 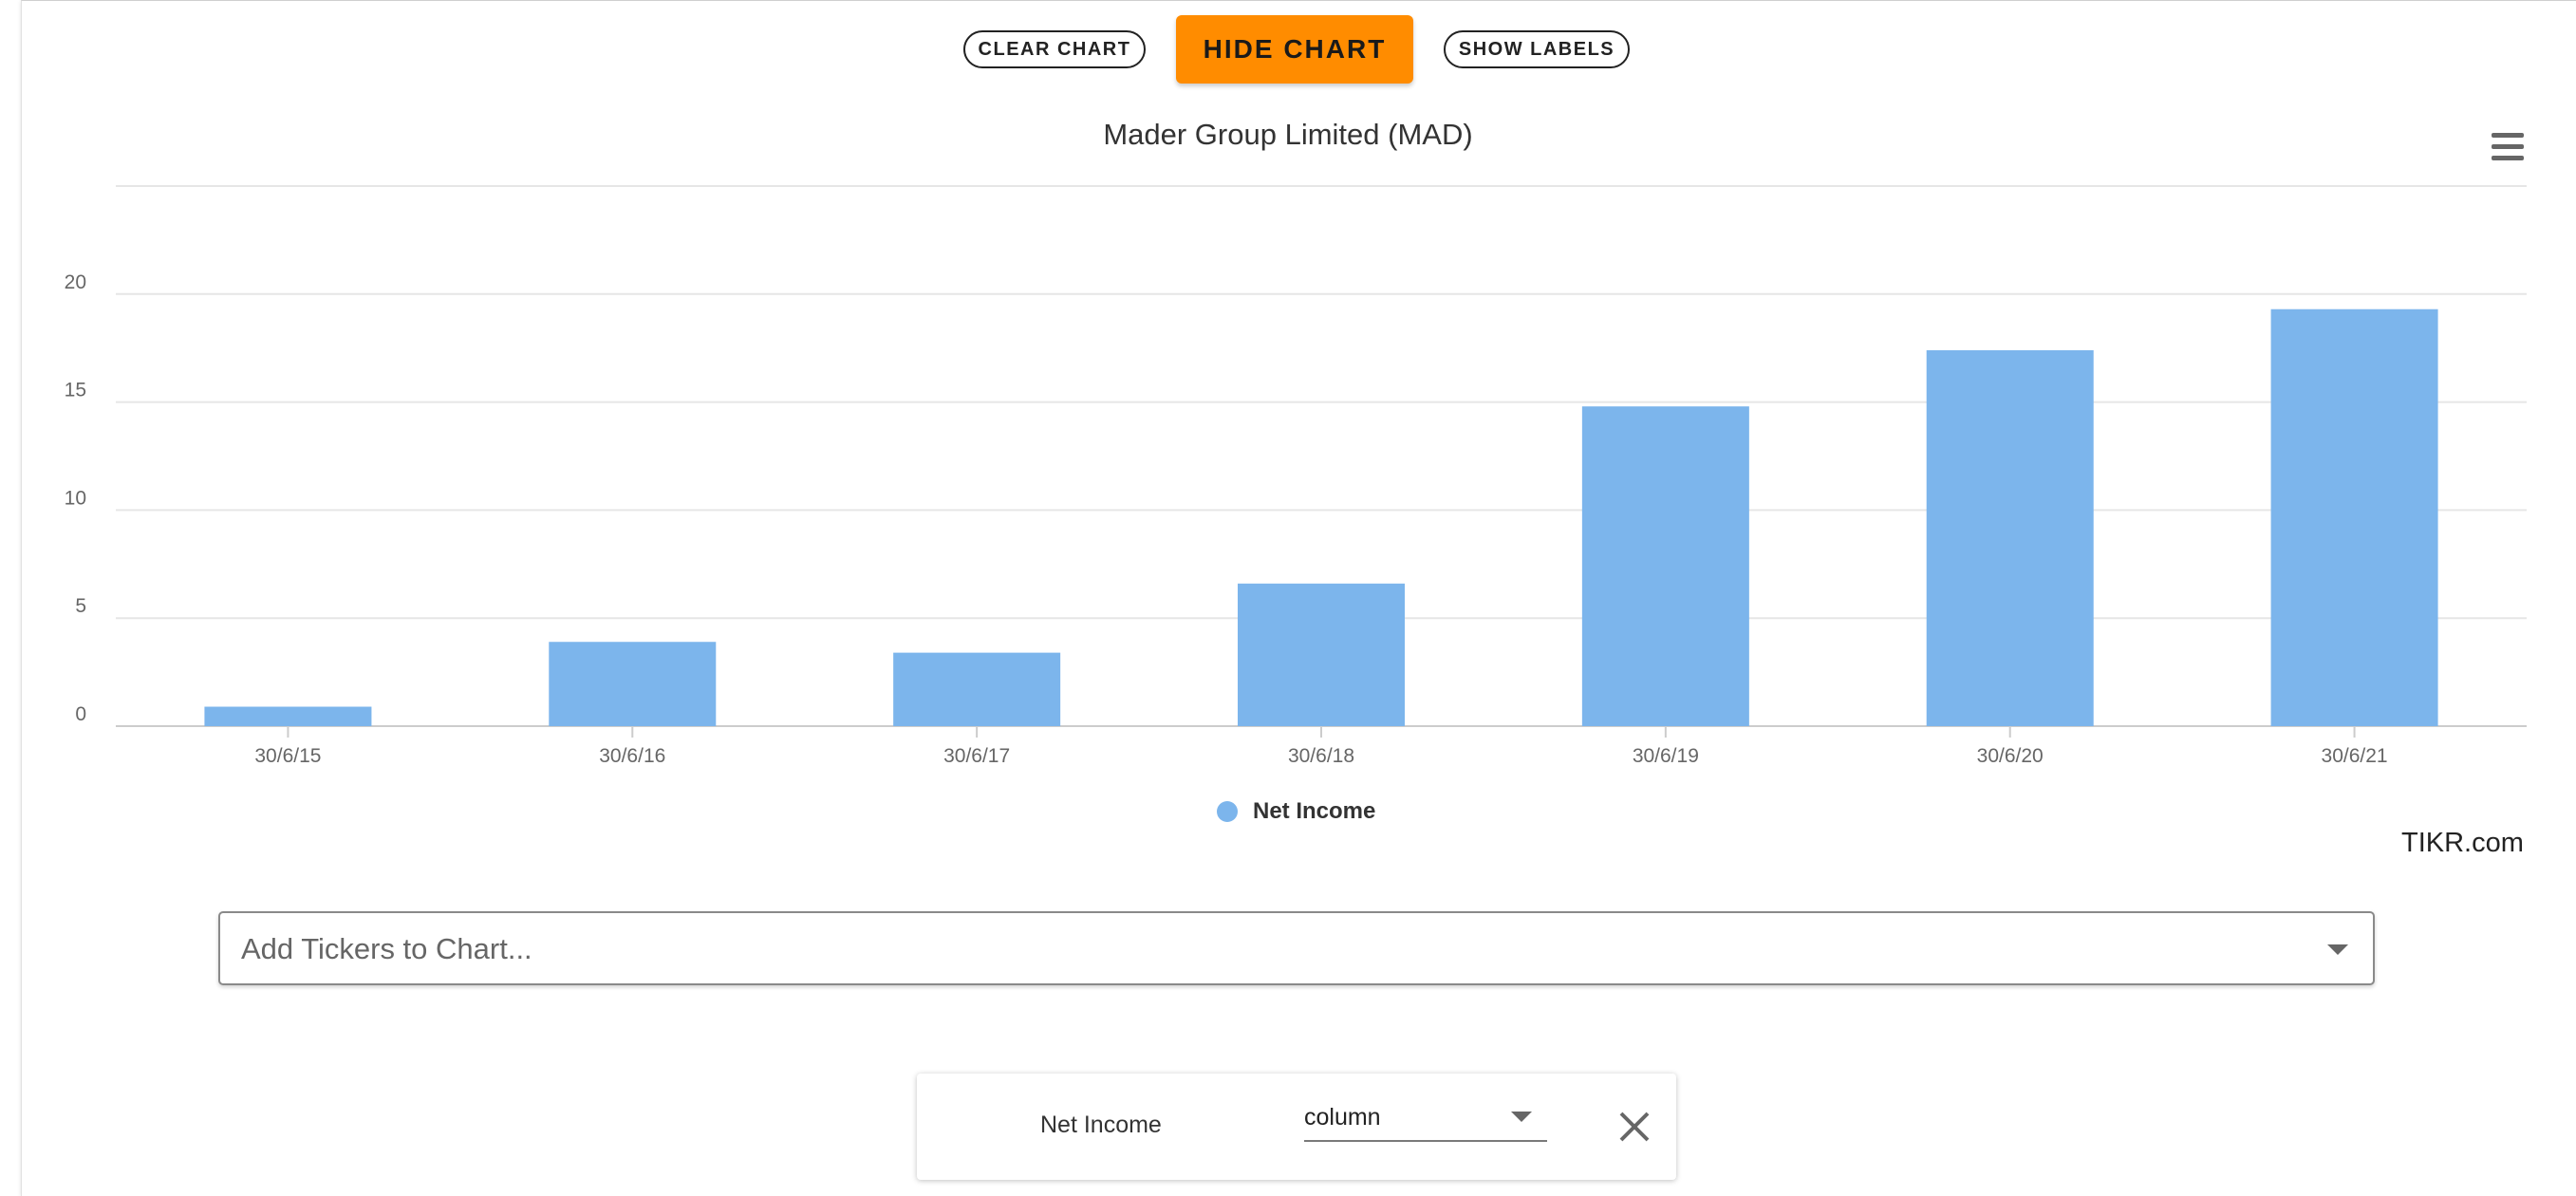 I want to click on series-type-select: column, so click(x=1426, y=1120).